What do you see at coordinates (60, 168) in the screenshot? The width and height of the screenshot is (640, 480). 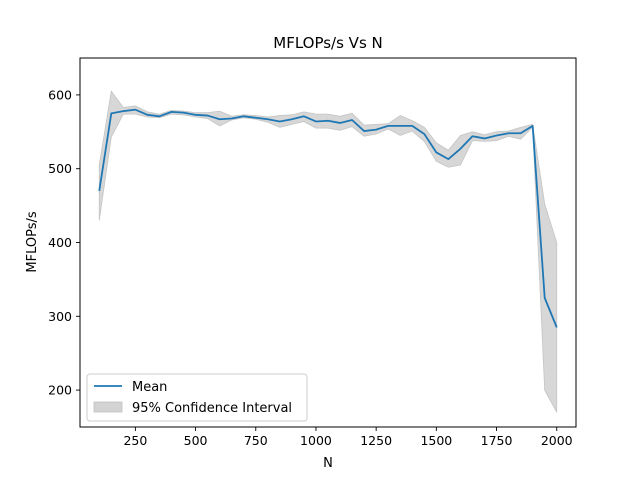 I see `y-tick-label: 500` at bounding box center [60, 168].